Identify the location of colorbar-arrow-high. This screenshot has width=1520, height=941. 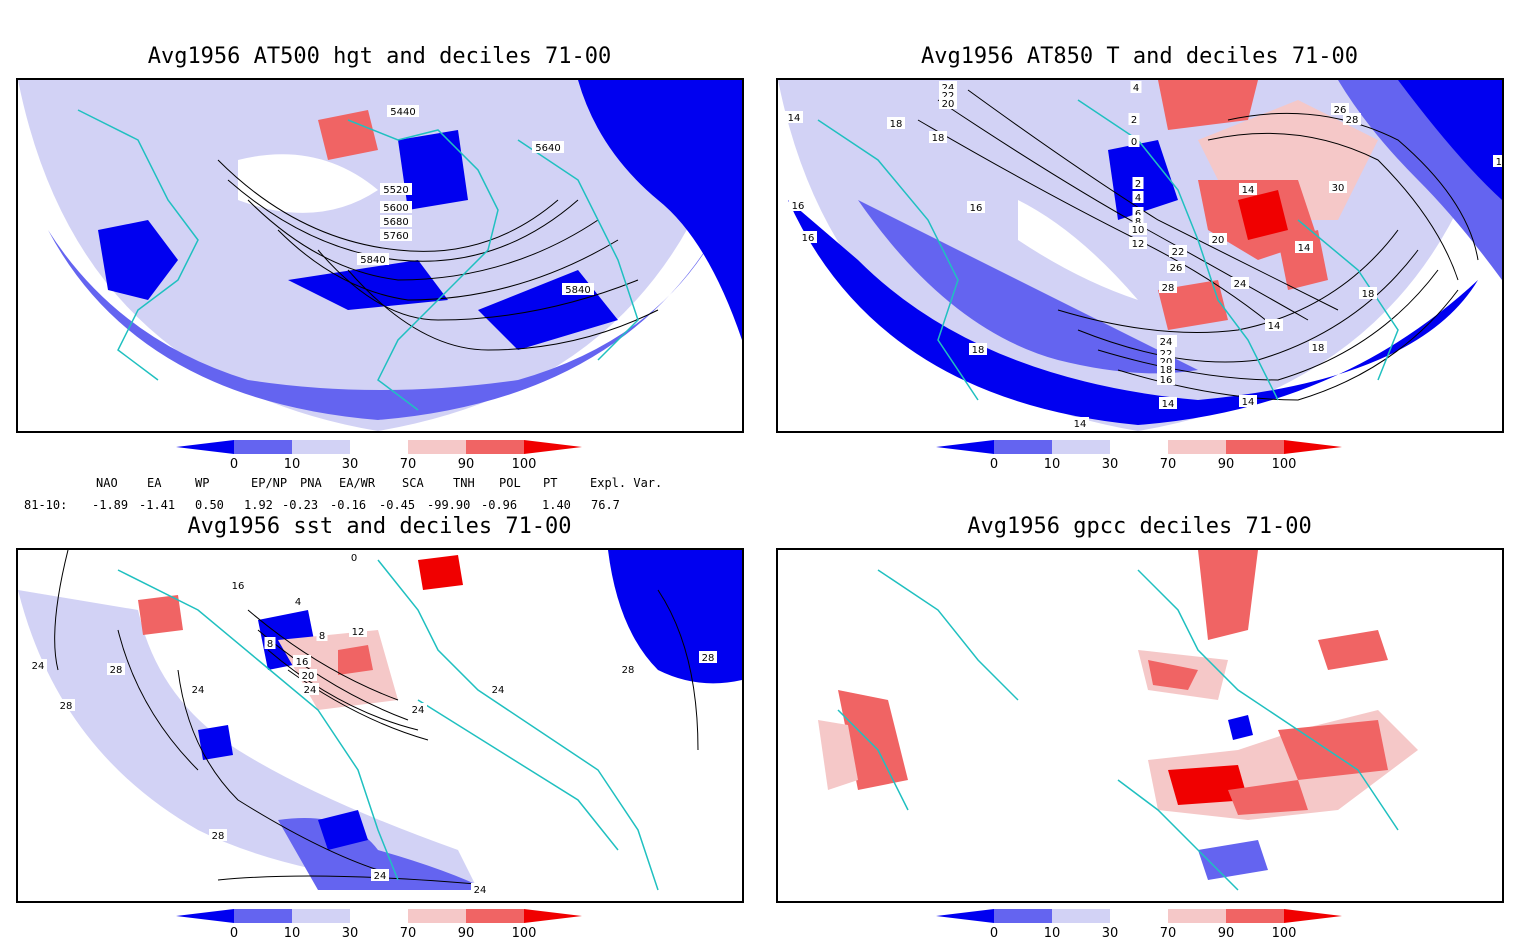
(1313, 447).